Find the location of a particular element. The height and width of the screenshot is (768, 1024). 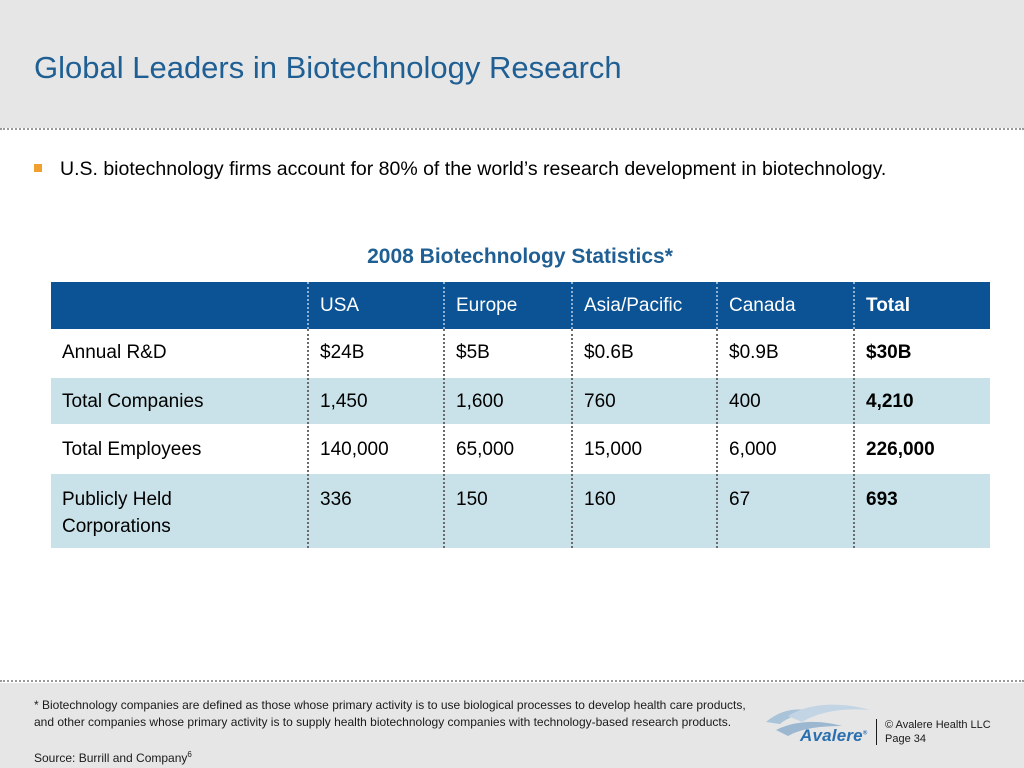

header-cell-usa: USA is located at coordinates (375, 305).